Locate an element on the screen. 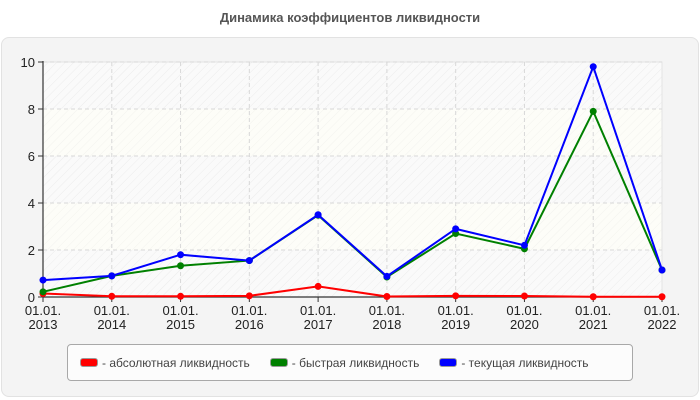 Image resolution: width=700 pixels, height=400 pixels. x-tick-label: 2022 is located at coordinates (662, 324).